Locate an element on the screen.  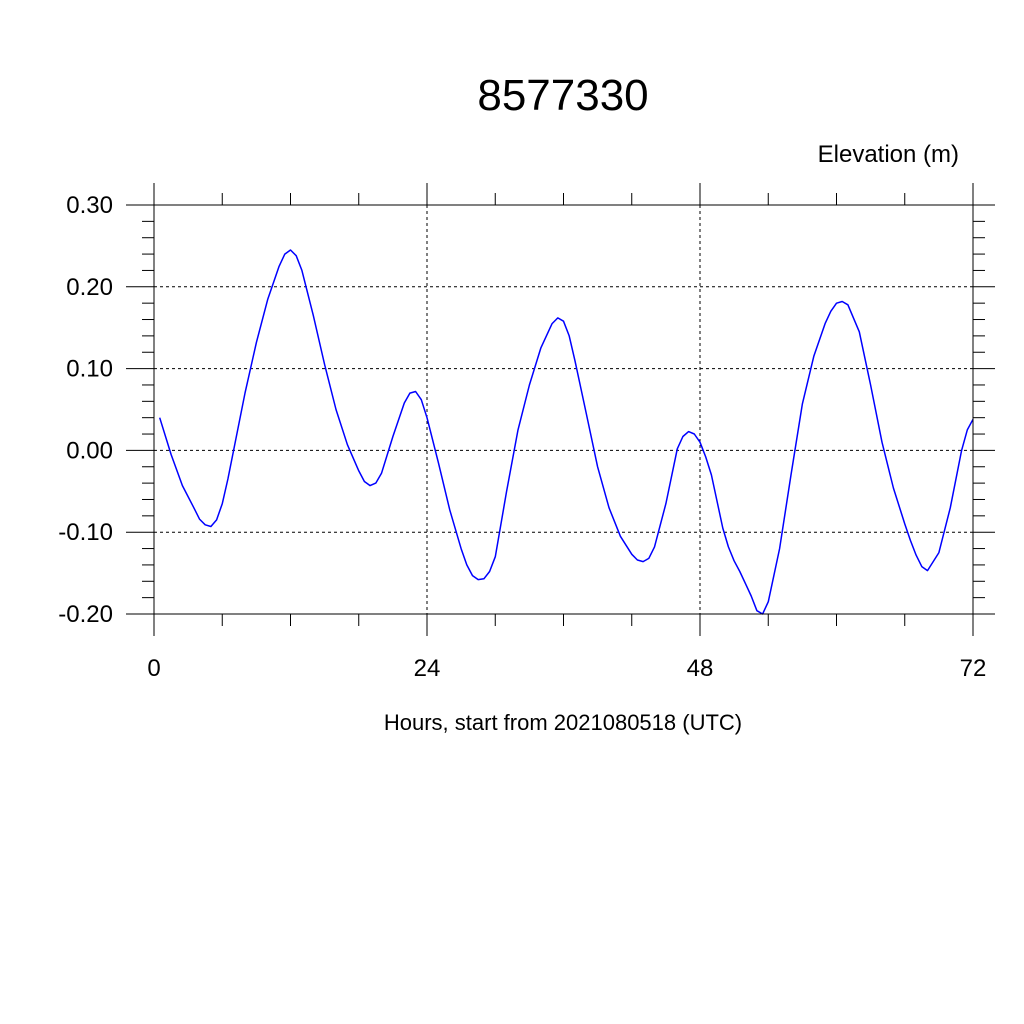
x-tick-label: 24 is located at coordinates (427, 668).